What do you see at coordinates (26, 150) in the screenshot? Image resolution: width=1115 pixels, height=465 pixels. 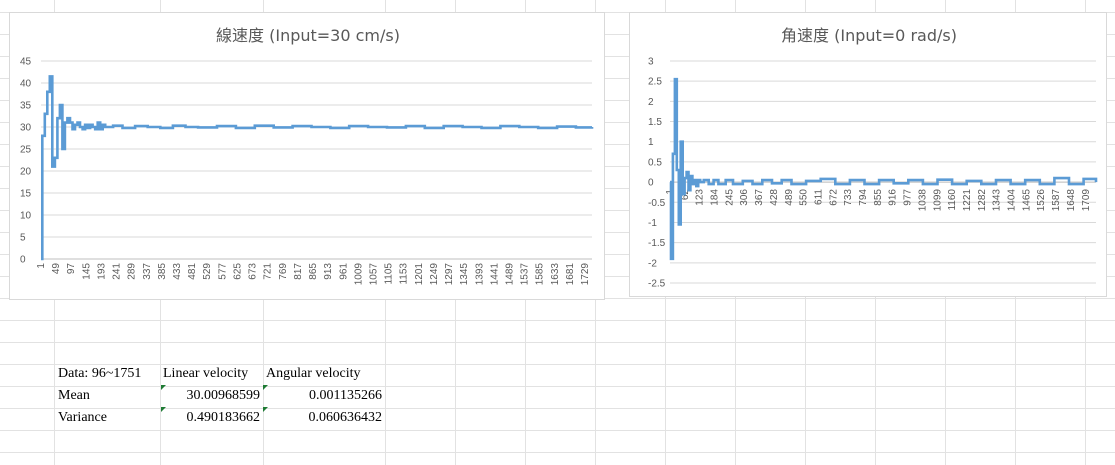 I see `y-tick-label: 25` at bounding box center [26, 150].